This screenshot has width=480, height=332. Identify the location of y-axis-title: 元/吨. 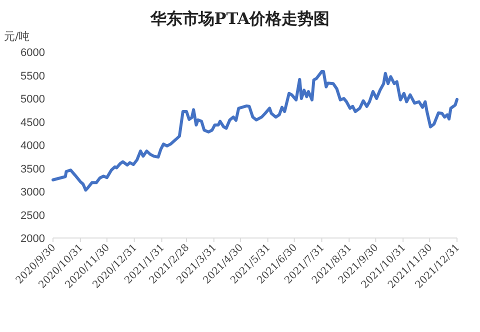
(17, 36).